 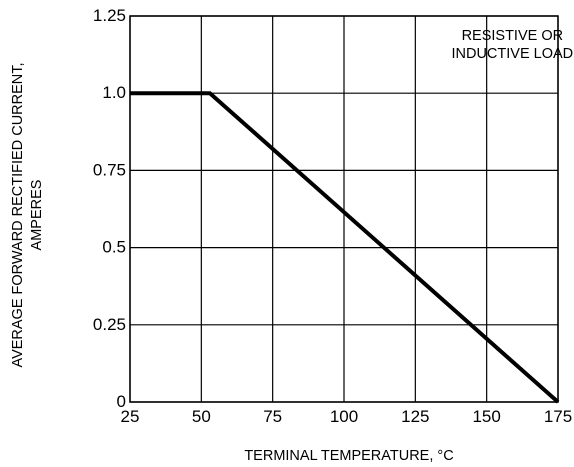 What do you see at coordinates (512, 54) in the screenshot?
I see `annotation-line-2: INDUCTIVE LOAD` at bounding box center [512, 54].